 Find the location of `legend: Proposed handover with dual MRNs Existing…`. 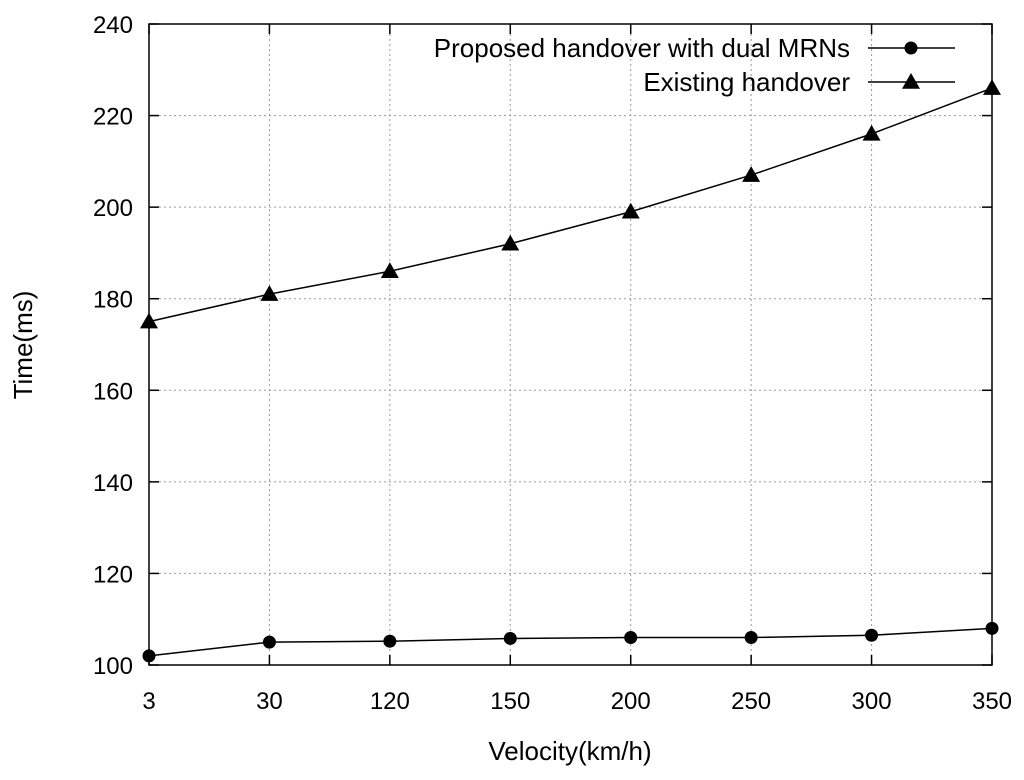

legend: Proposed handover with dual MRNs Existing… is located at coordinates (694, 65).